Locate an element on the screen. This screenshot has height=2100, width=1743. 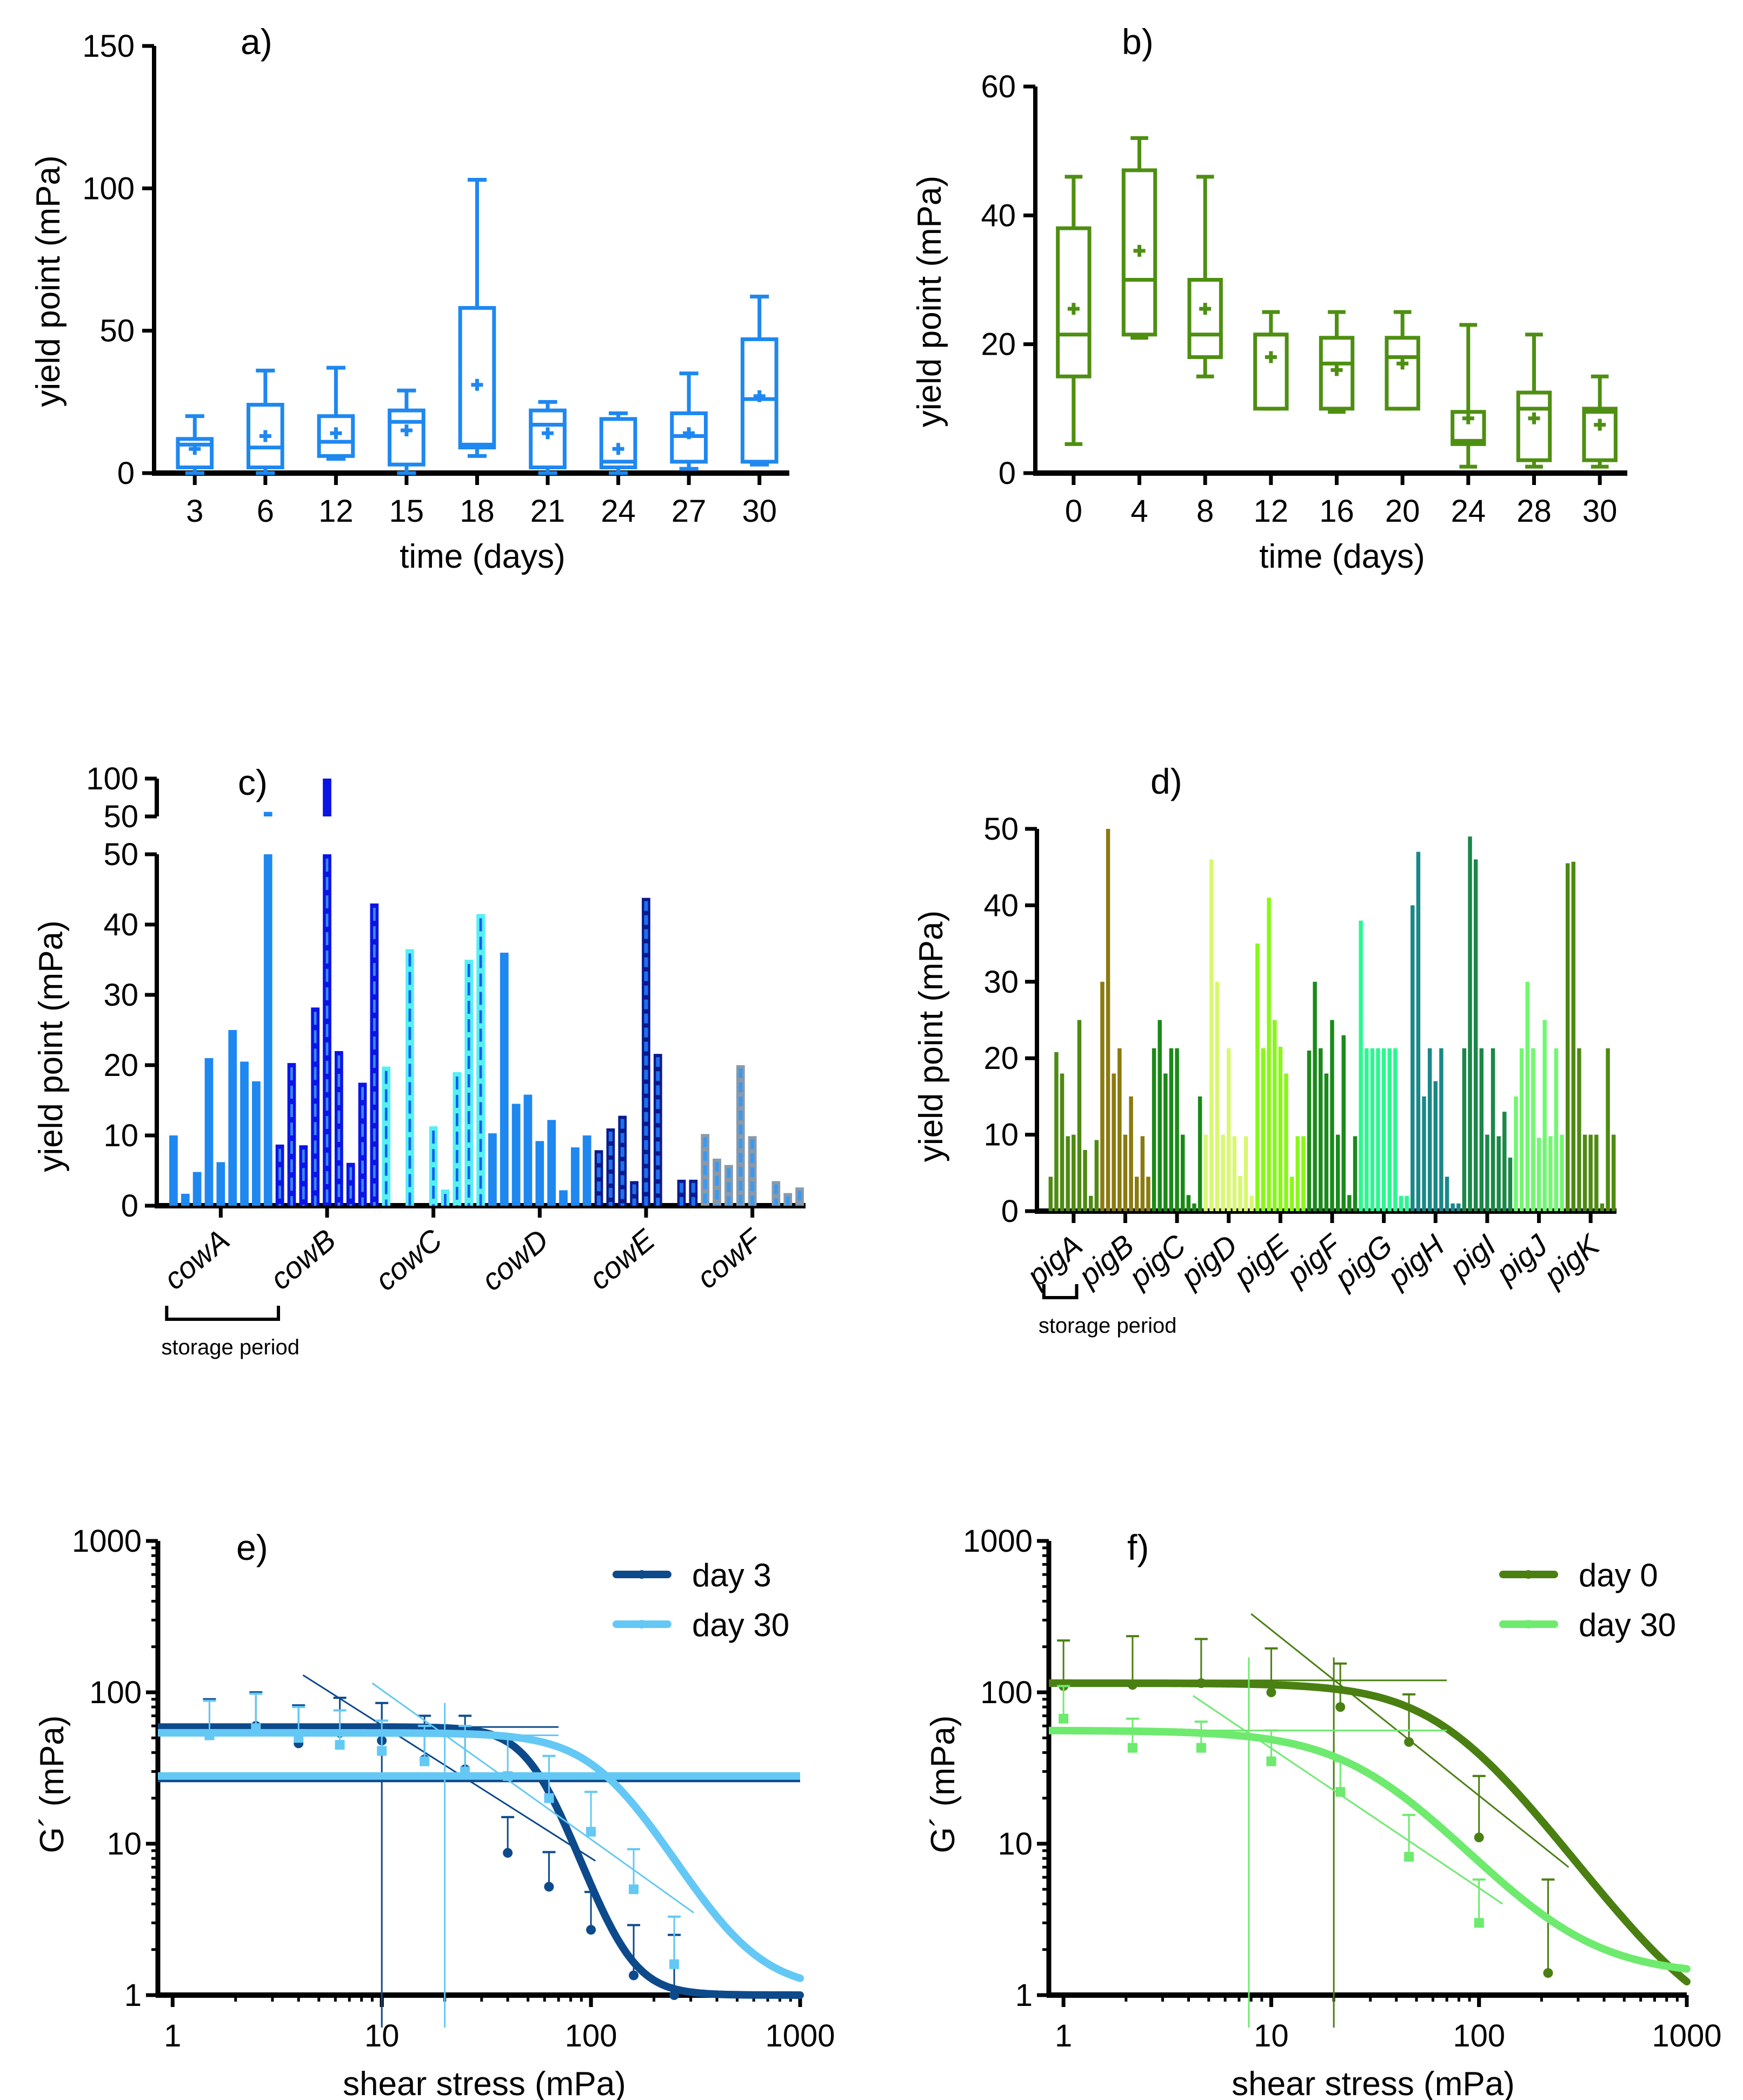
panel-label: a) is located at coordinates (256, 42).